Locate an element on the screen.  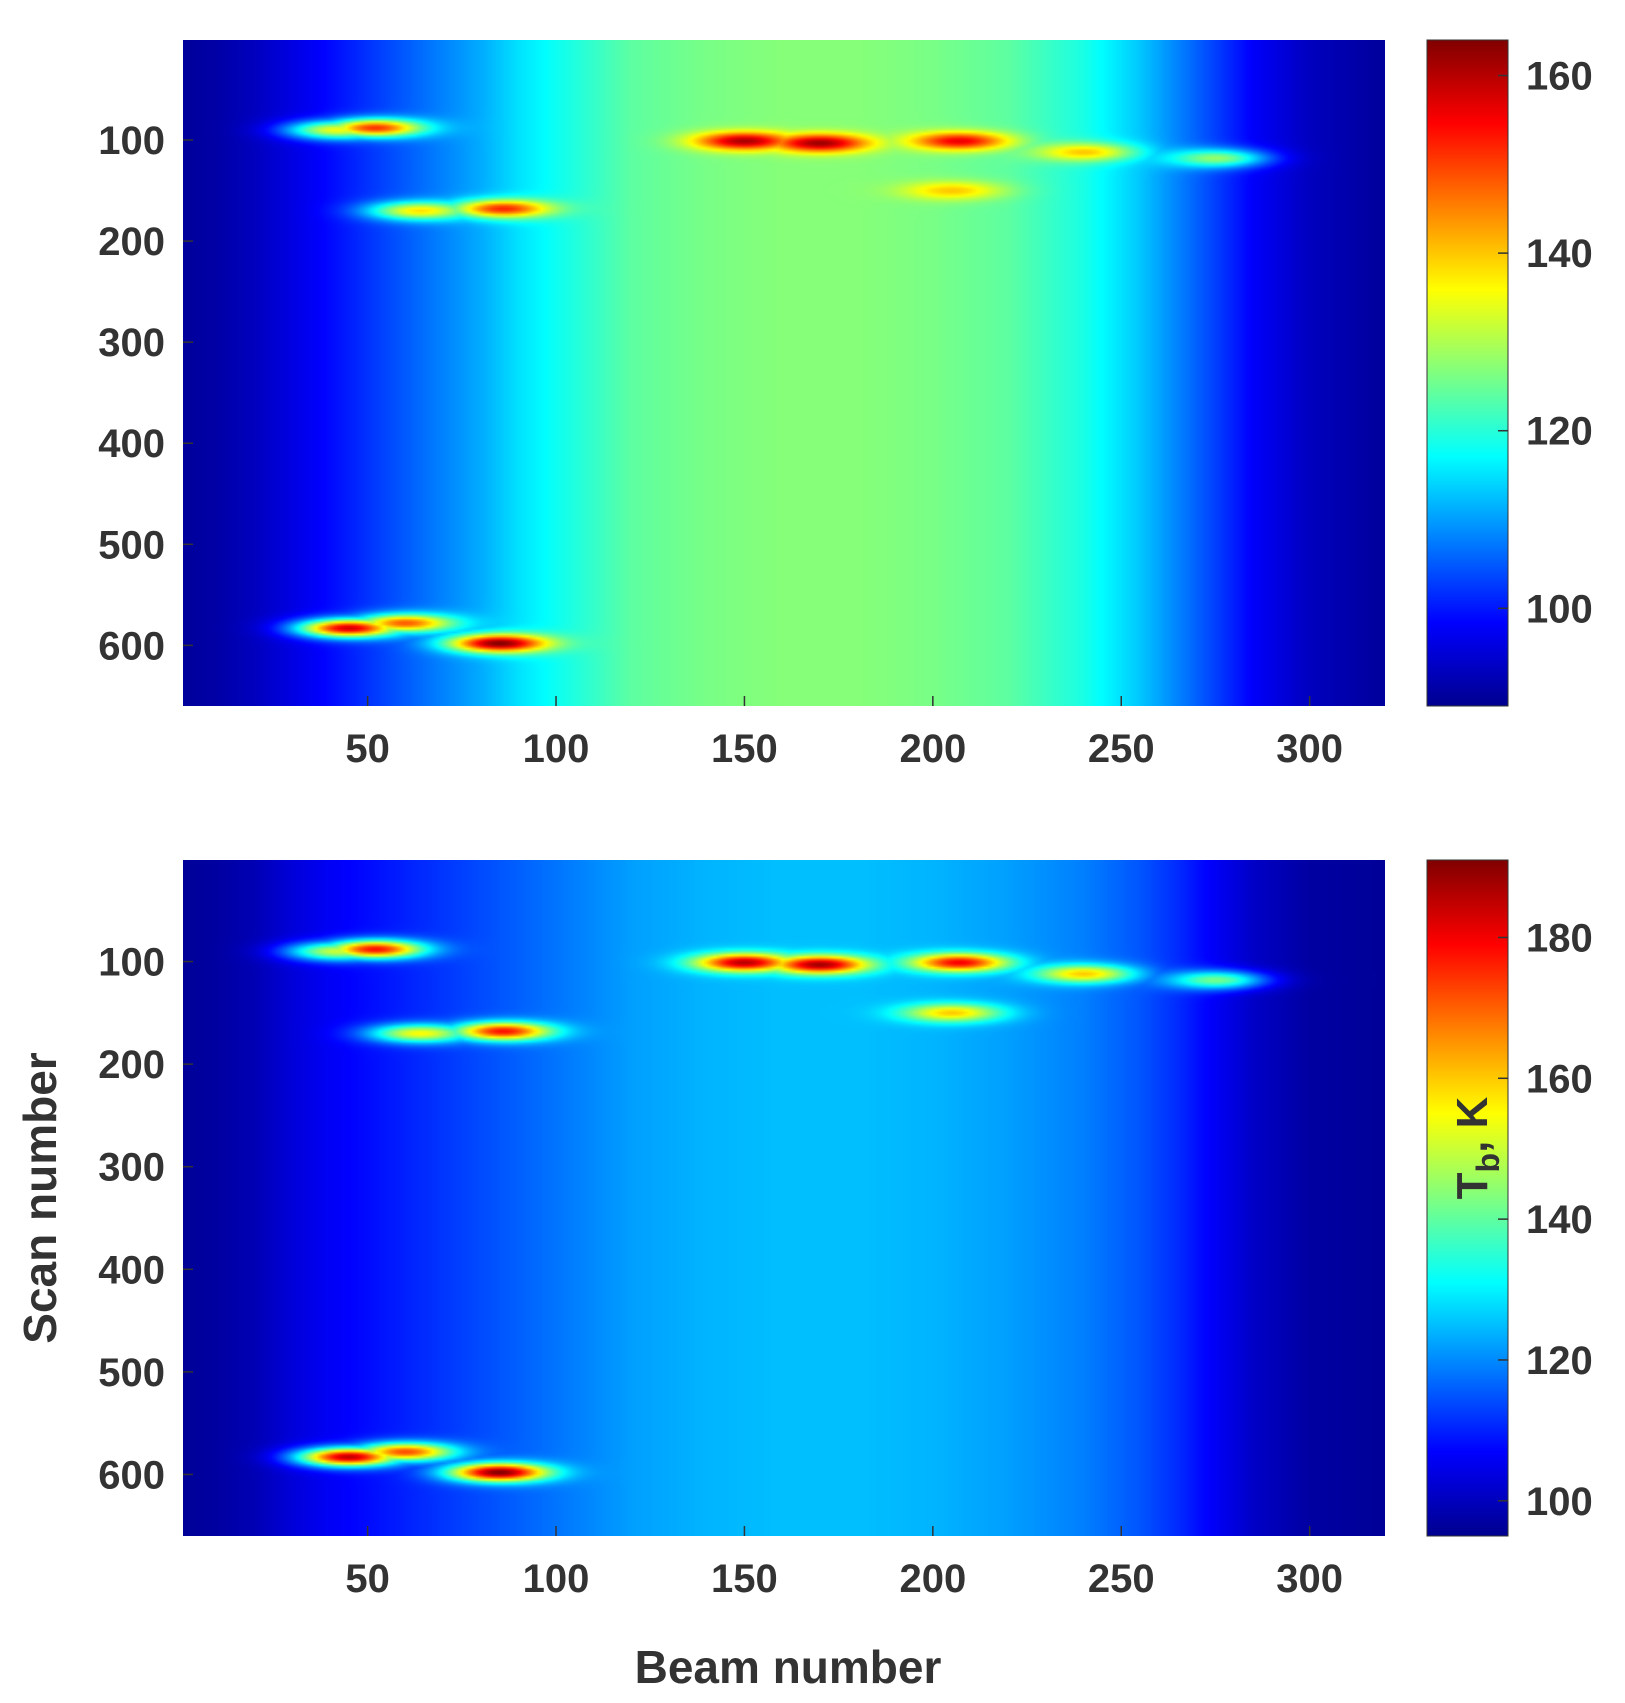
colorbar-ticks-bottom: 100 120 140 160 180 is located at coordinates (1545, 1220).